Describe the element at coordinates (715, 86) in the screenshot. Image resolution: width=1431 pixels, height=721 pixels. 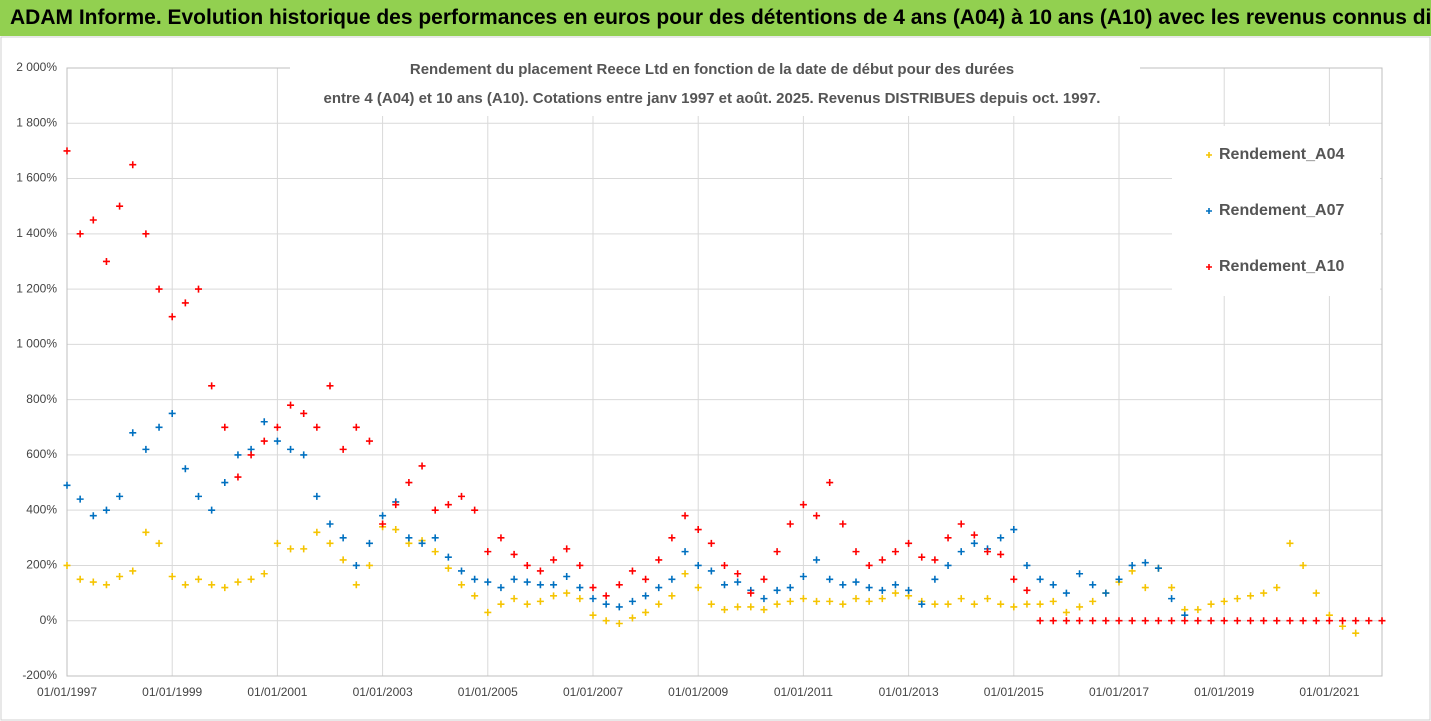
I see `title-backdrop` at that location.